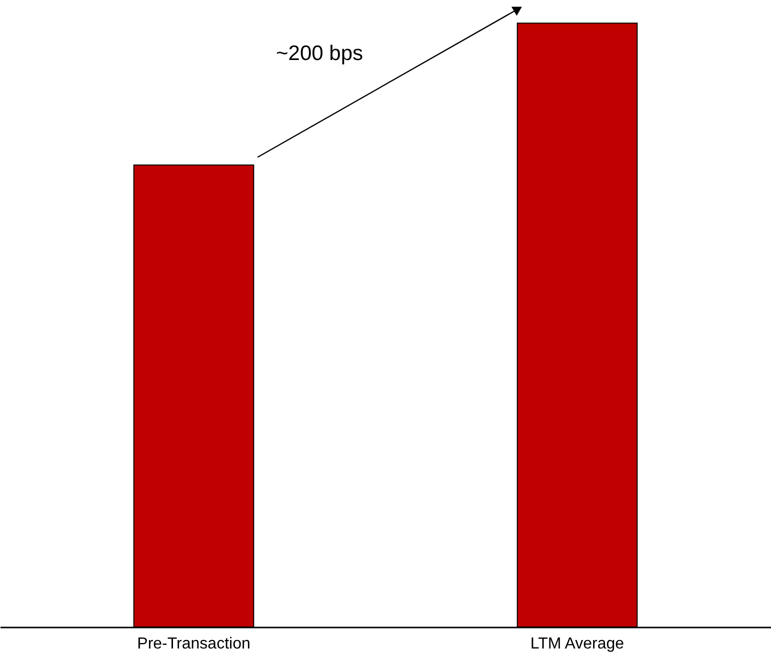  I want to click on annotation: ~200 bps, so click(319, 53).